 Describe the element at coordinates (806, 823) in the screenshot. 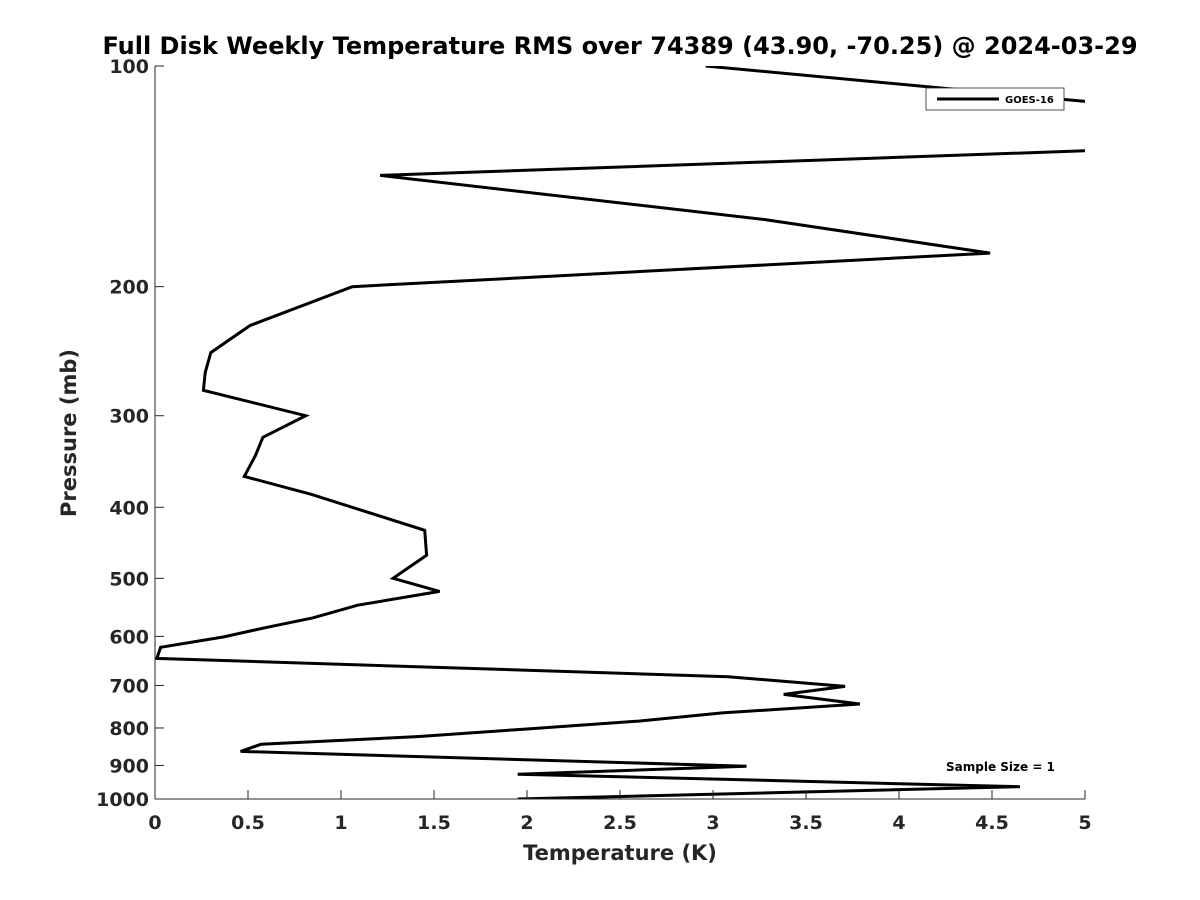

I see `x-tick-label: 3.5` at that location.